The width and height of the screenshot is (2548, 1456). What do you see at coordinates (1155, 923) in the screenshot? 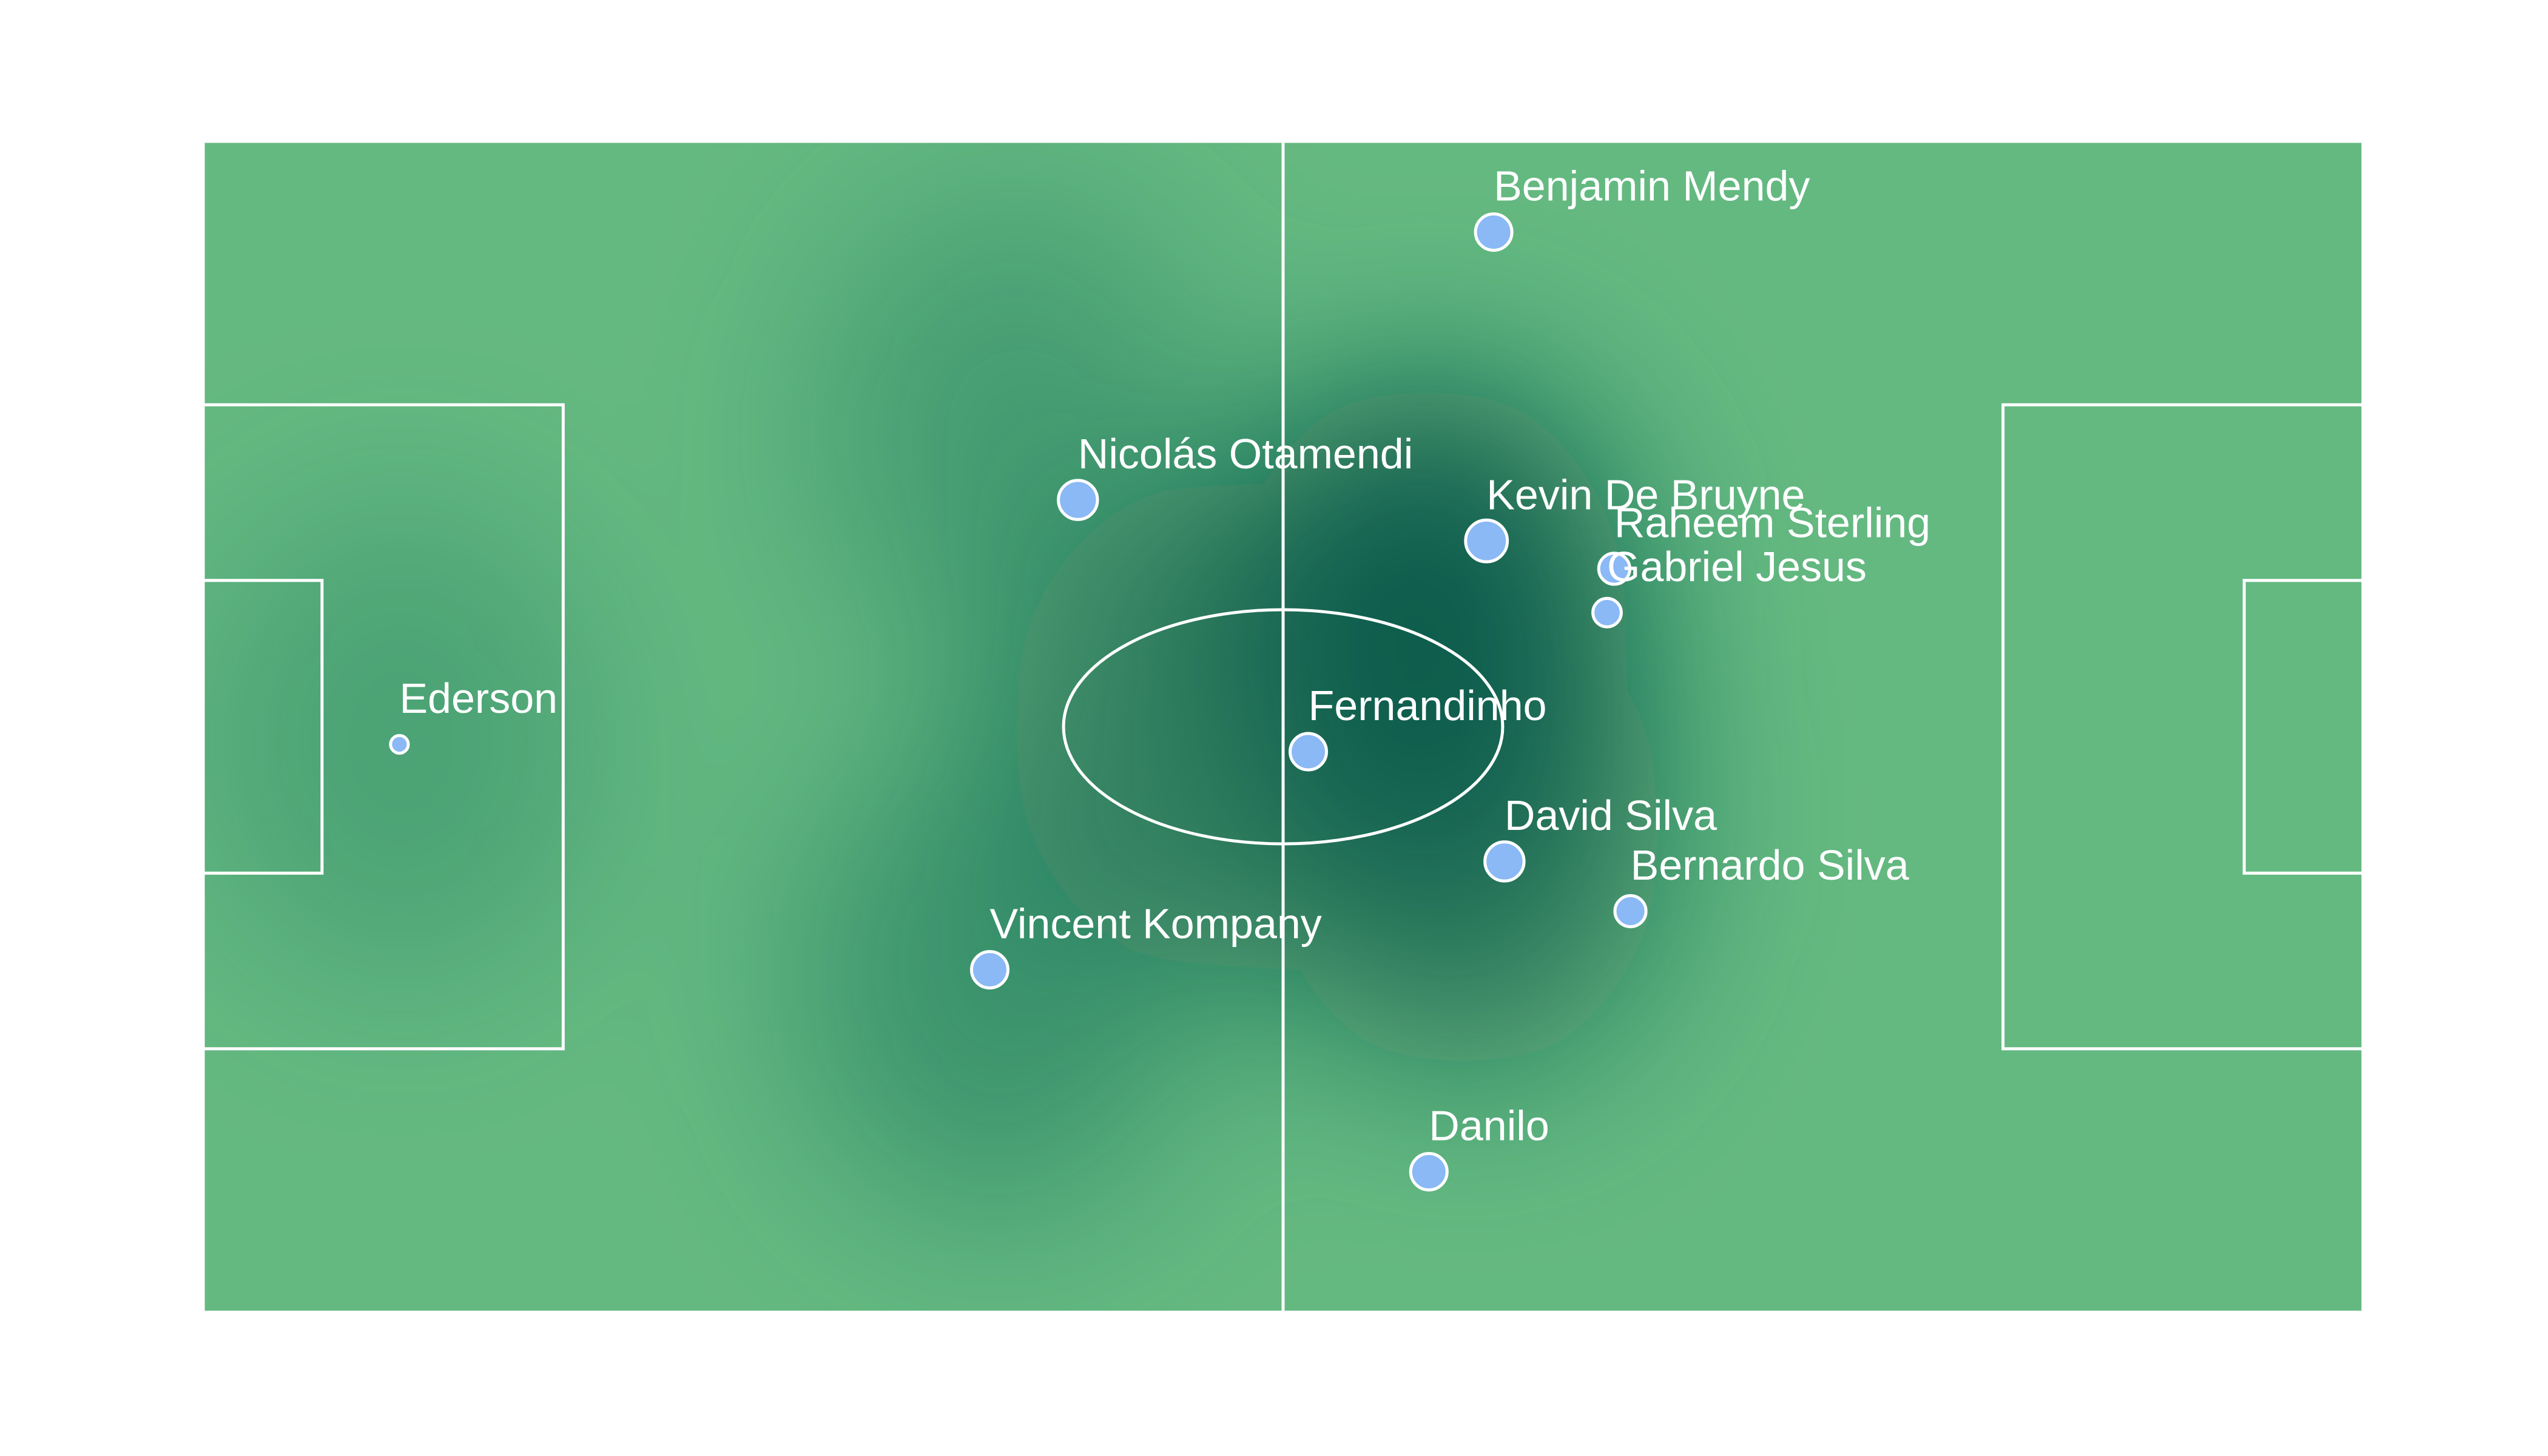
I see `player-label: Vincent Kompany` at bounding box center [1155, 923].